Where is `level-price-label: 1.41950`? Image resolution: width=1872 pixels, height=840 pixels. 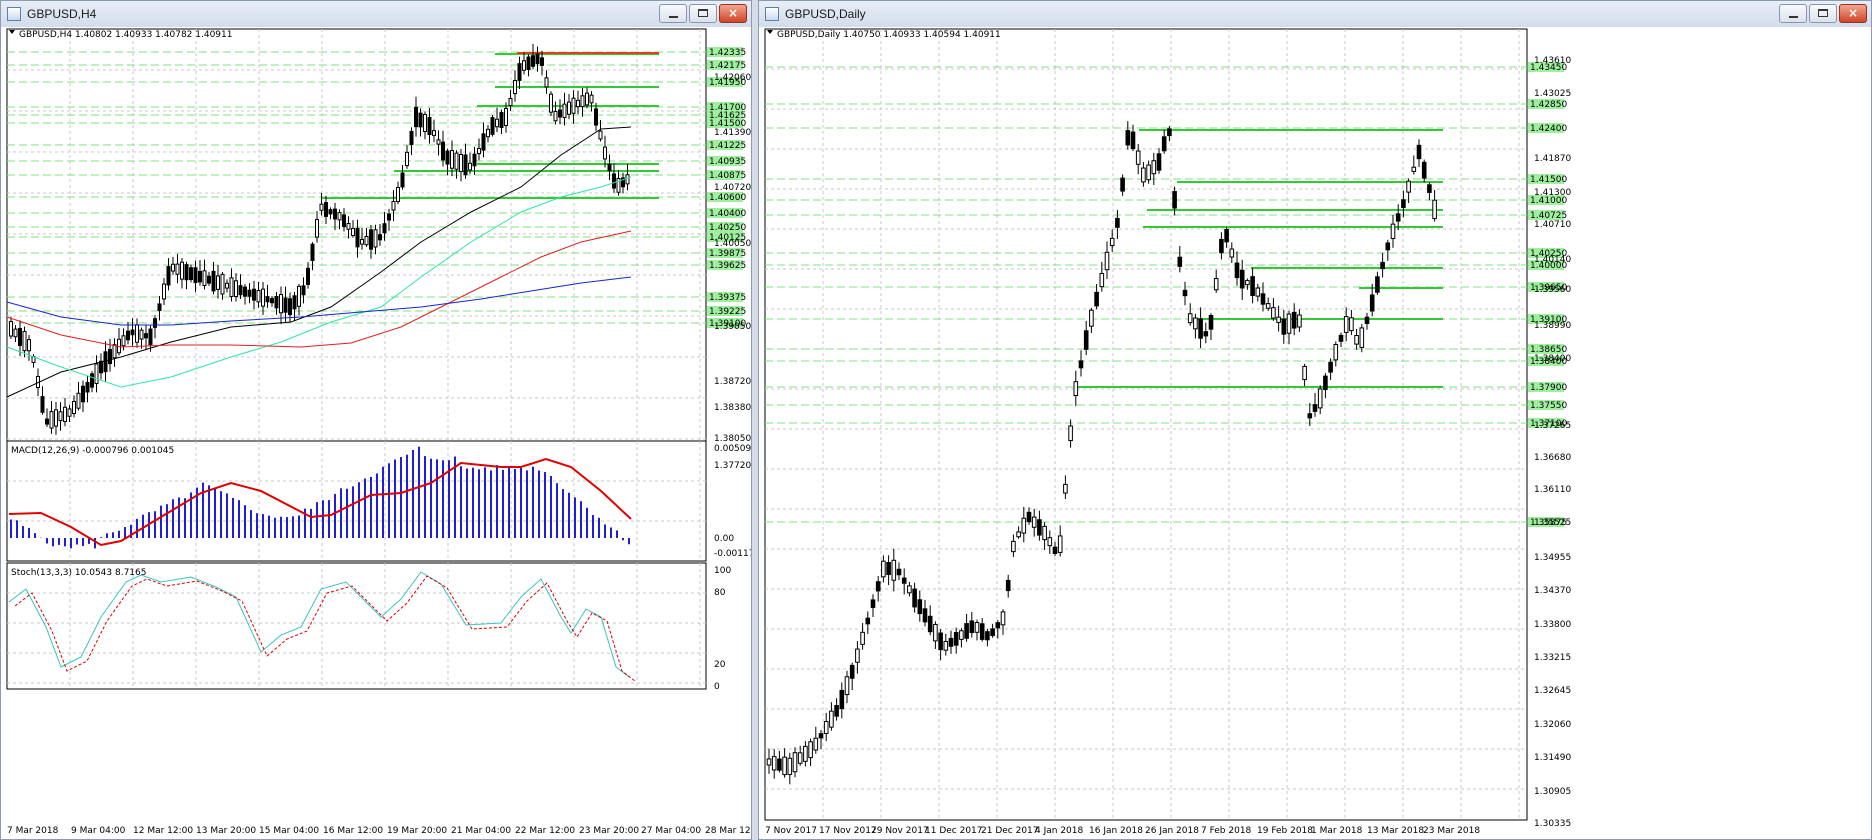
level-price-label: 1.41950 is located at coordinates (727, 83).